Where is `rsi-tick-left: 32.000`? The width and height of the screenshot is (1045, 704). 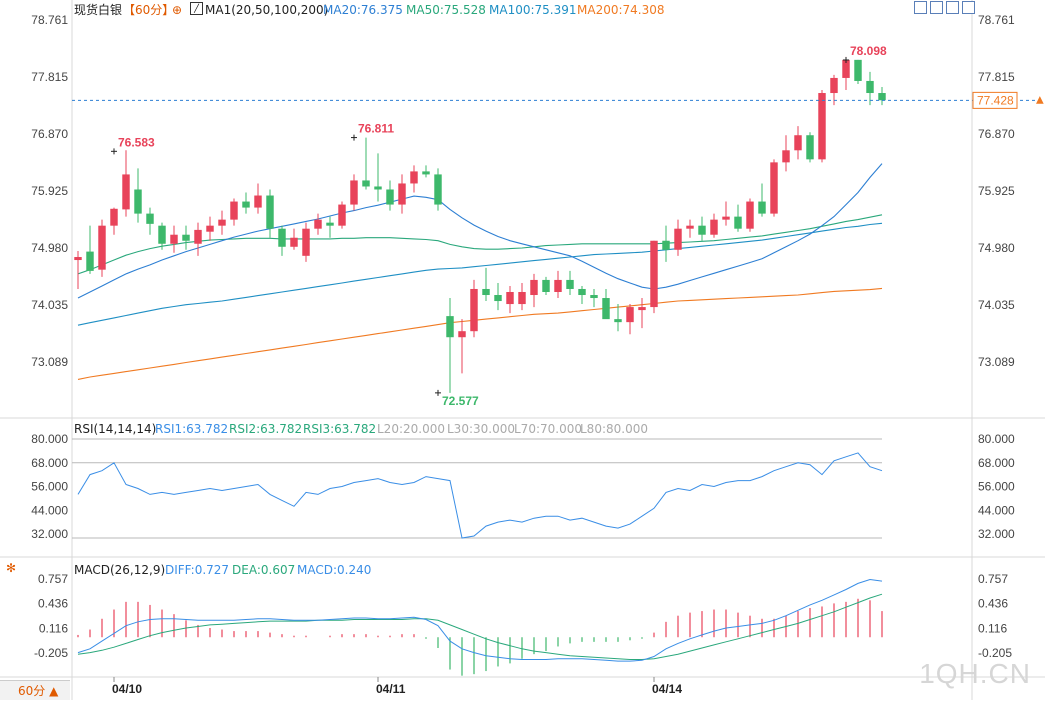 rsi-tick-left: 32.000 is located at coordinates (49, 534).